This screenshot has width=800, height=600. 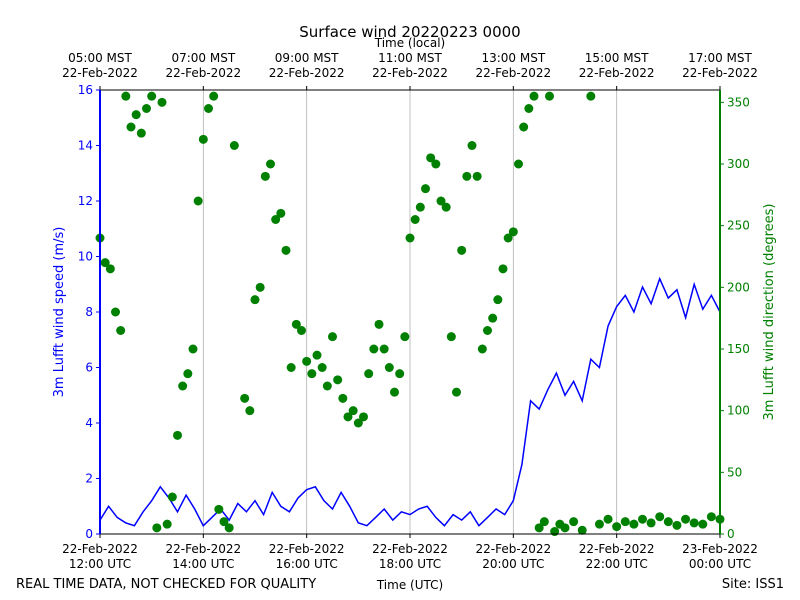 I want to click on x2-axis-label: Time (local), so click(x=410, y=43).